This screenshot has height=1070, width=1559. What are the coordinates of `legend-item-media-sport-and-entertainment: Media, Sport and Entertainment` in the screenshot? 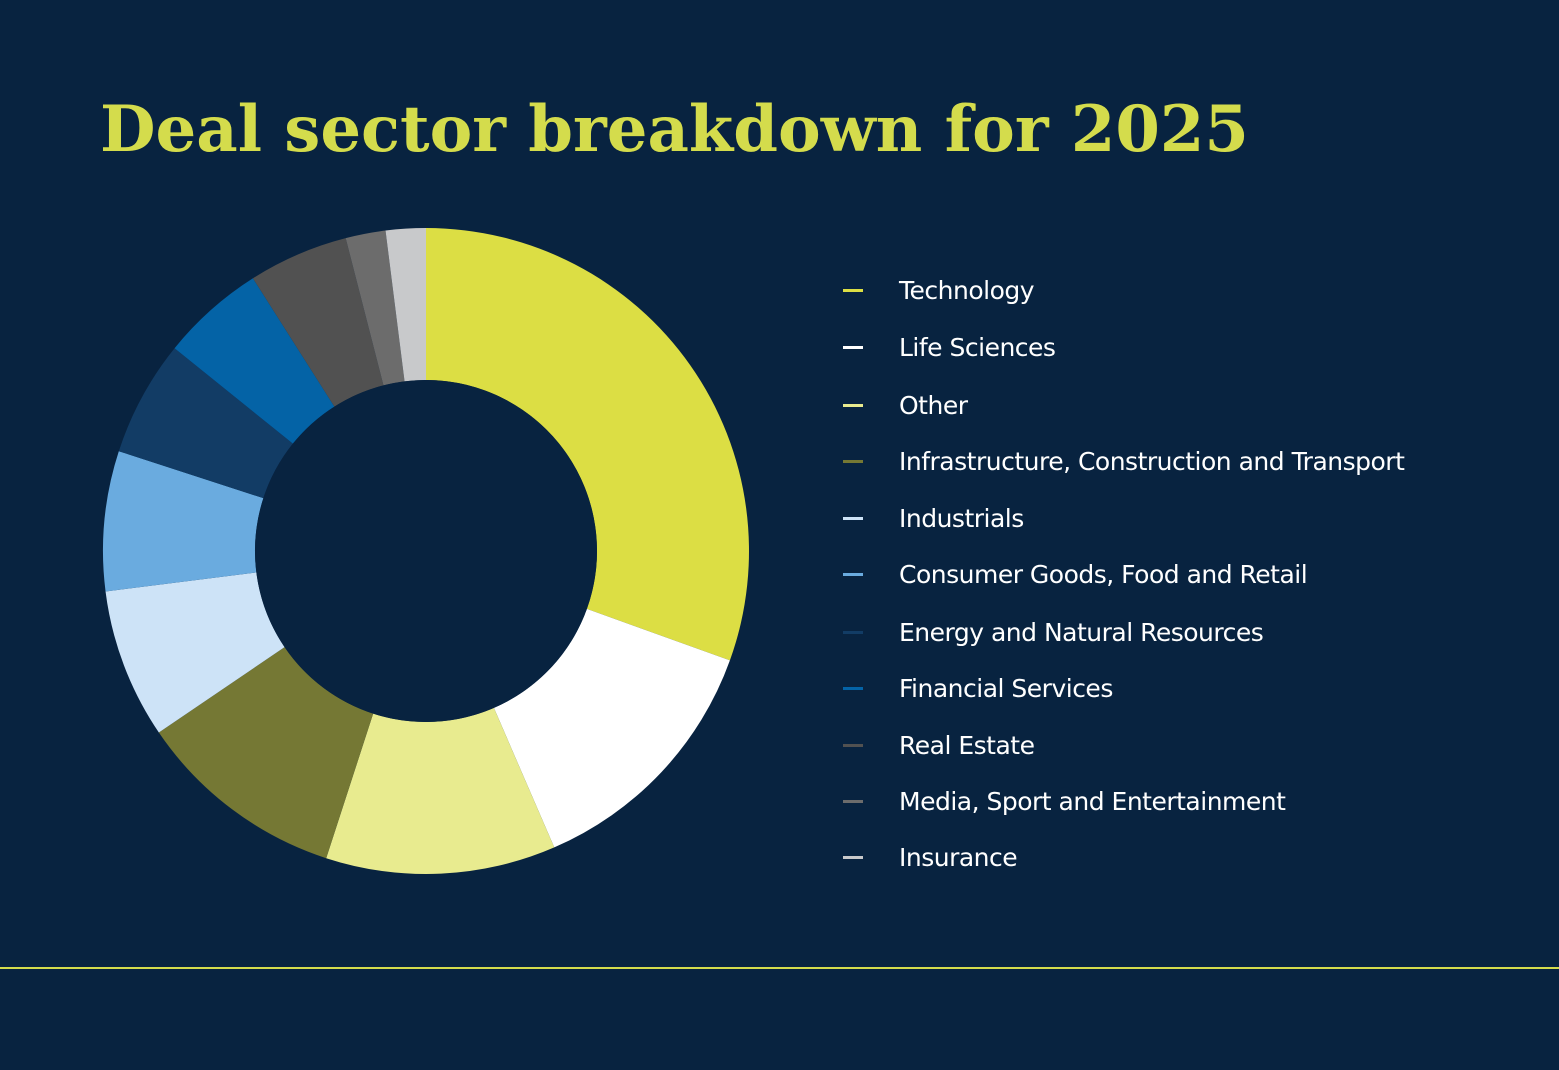 It's located at (1064, 801).